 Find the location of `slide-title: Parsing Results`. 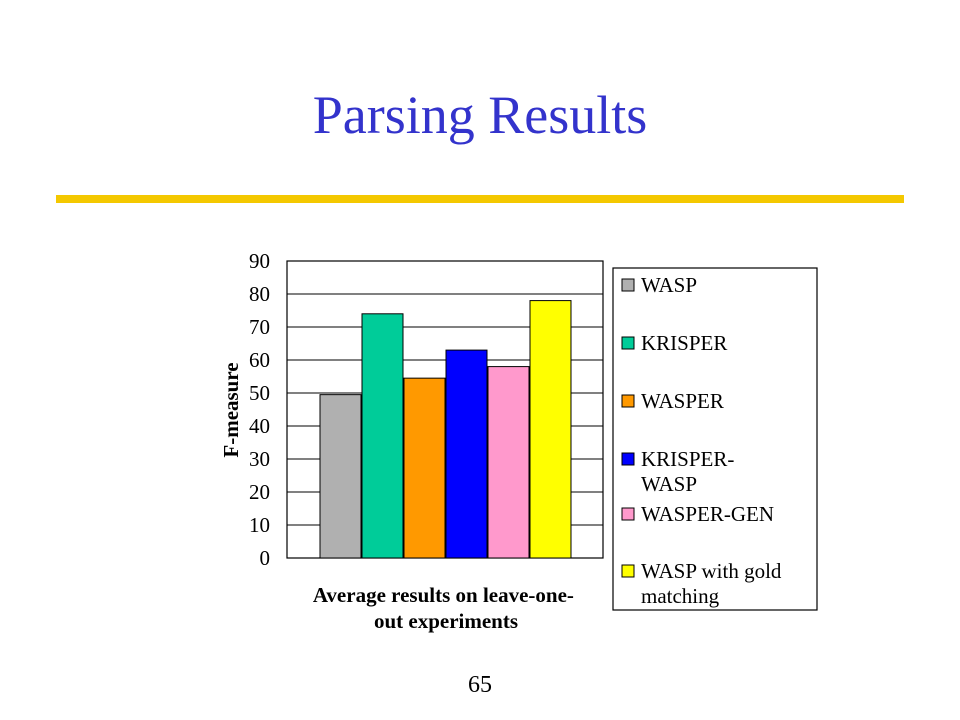

slide-title: Parsing Results is located at coordinates (480, 115).